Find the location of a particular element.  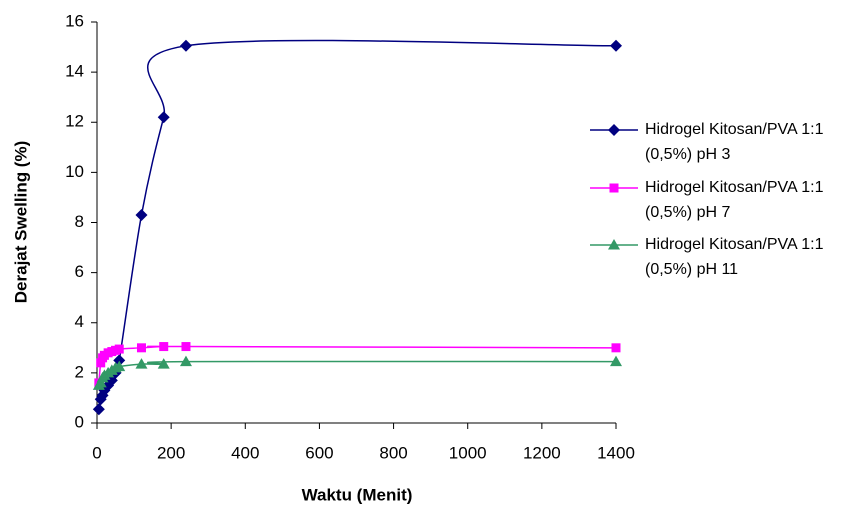

y-tick-label: 8 is located at coordinates (79, 221).